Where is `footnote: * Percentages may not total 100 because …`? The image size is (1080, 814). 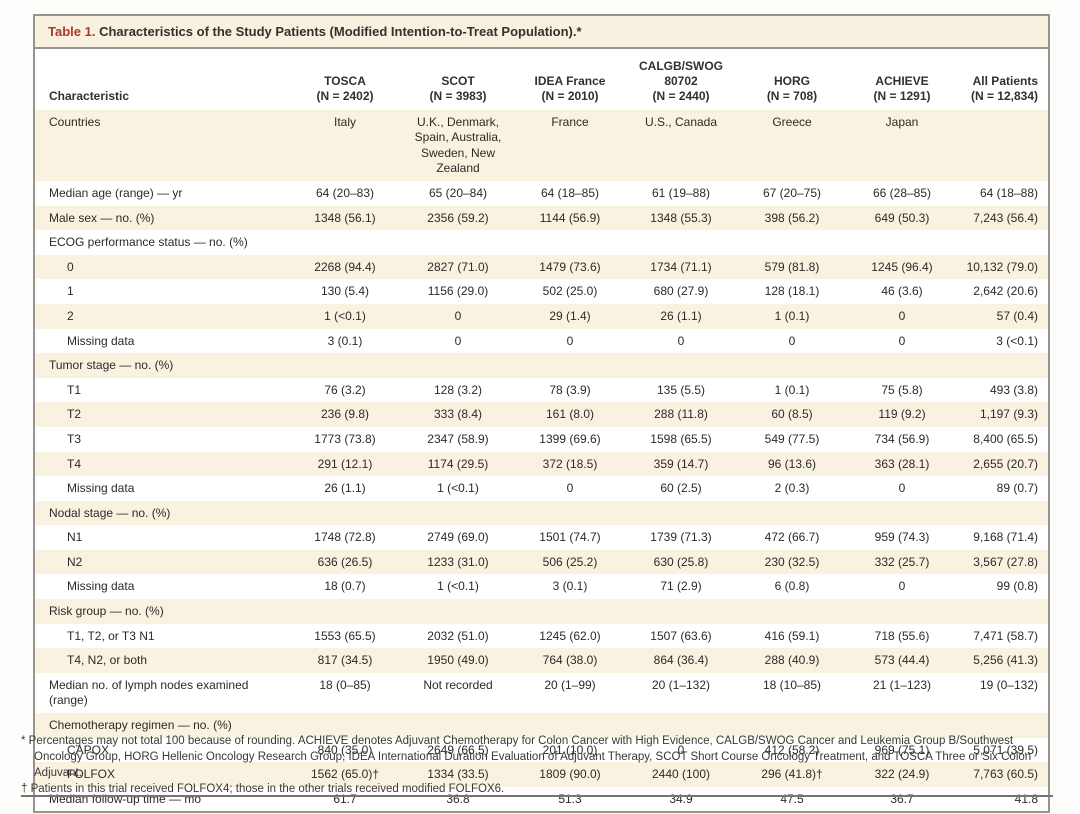 footnote: * Percentages may not total 100 because … is located at coordinates (526, 757).